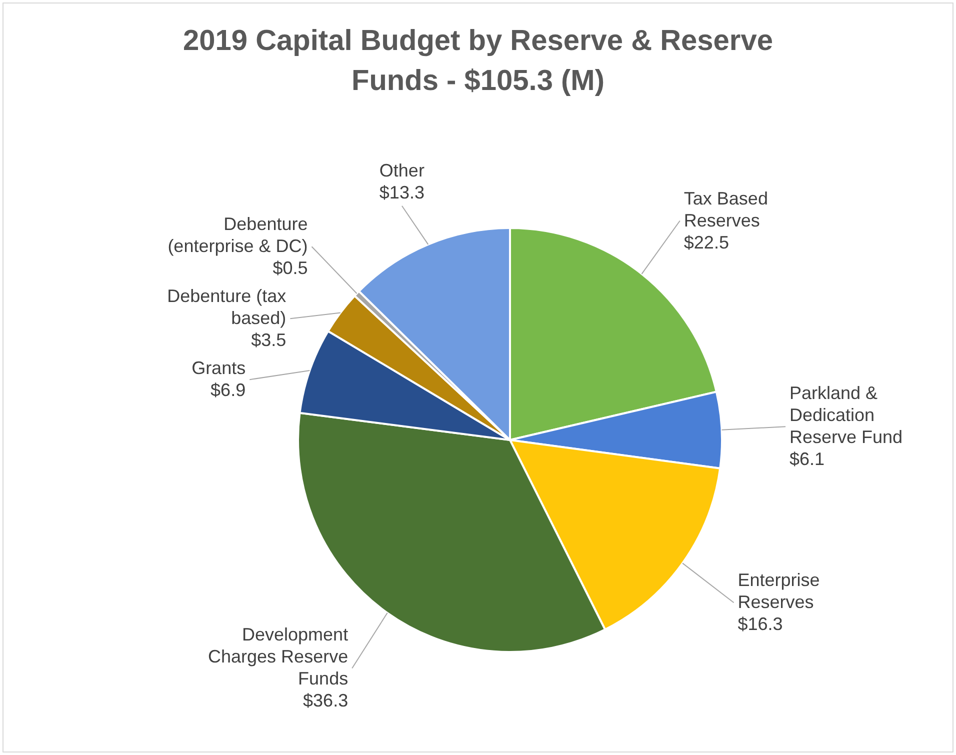 The width and height of the screenshot is (956, 755). Describe the element at coordinates (706, 242) in the screenshot. I see `data-label: $22.5` at that location.